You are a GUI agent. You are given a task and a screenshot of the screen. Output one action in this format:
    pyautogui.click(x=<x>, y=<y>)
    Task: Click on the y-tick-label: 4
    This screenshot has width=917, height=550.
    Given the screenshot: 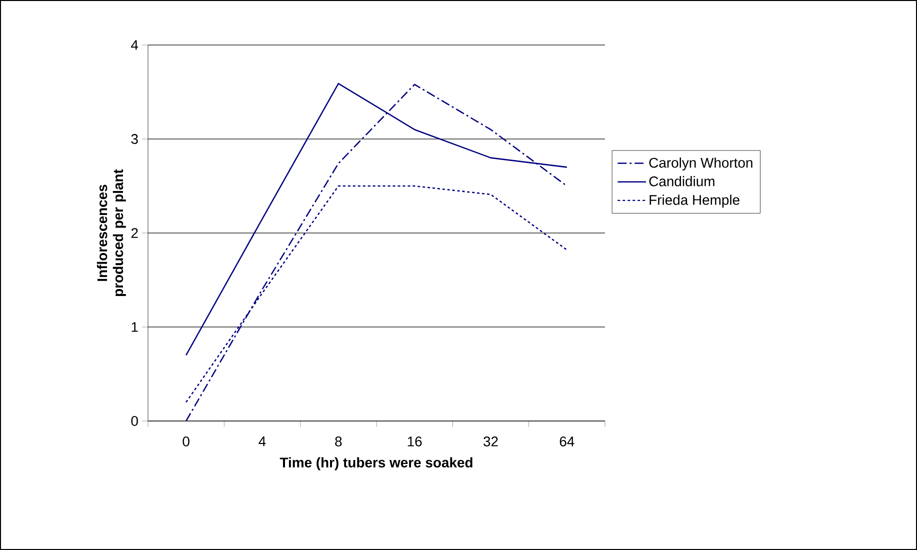 What is the action you would take?
    pyautogui.click(x=134, y=45)
    